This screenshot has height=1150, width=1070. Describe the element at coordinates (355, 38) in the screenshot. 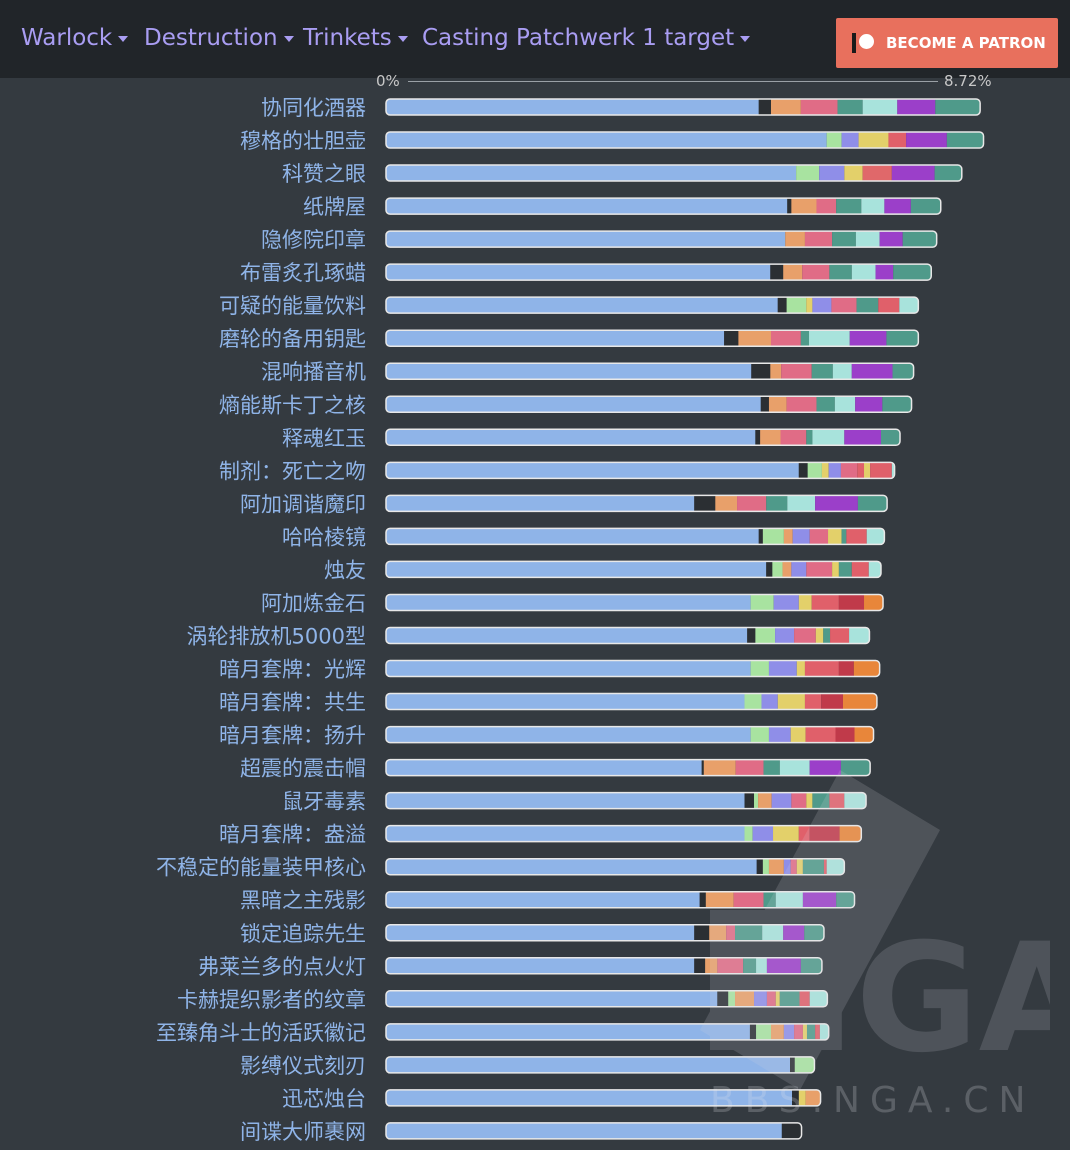

I see `category-dropdown: Trinkets` at that location.